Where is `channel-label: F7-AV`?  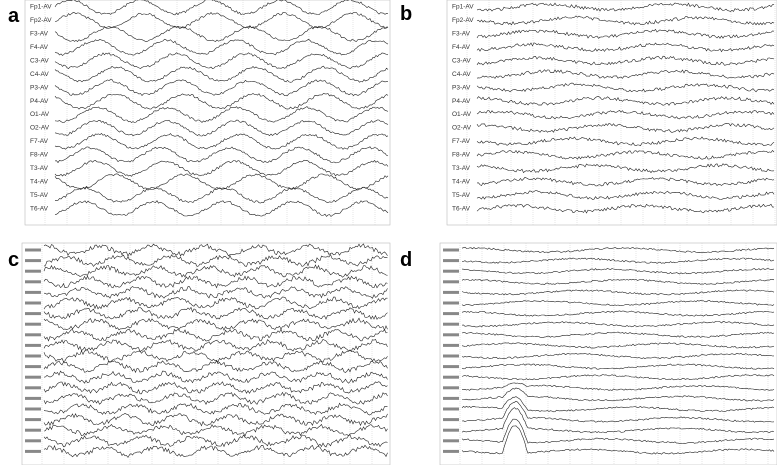
channel-label: F7-AV is located at coordinates (461, 141).